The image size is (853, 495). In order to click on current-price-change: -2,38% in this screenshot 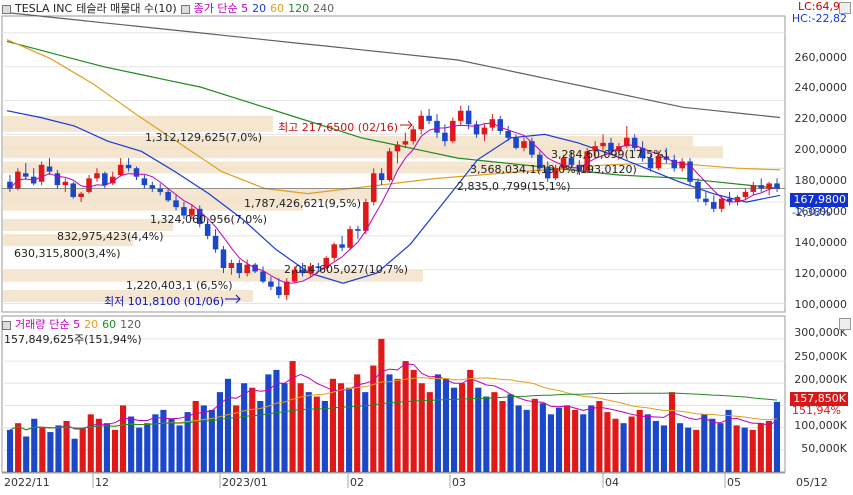, I will do `click(811, 212)`.